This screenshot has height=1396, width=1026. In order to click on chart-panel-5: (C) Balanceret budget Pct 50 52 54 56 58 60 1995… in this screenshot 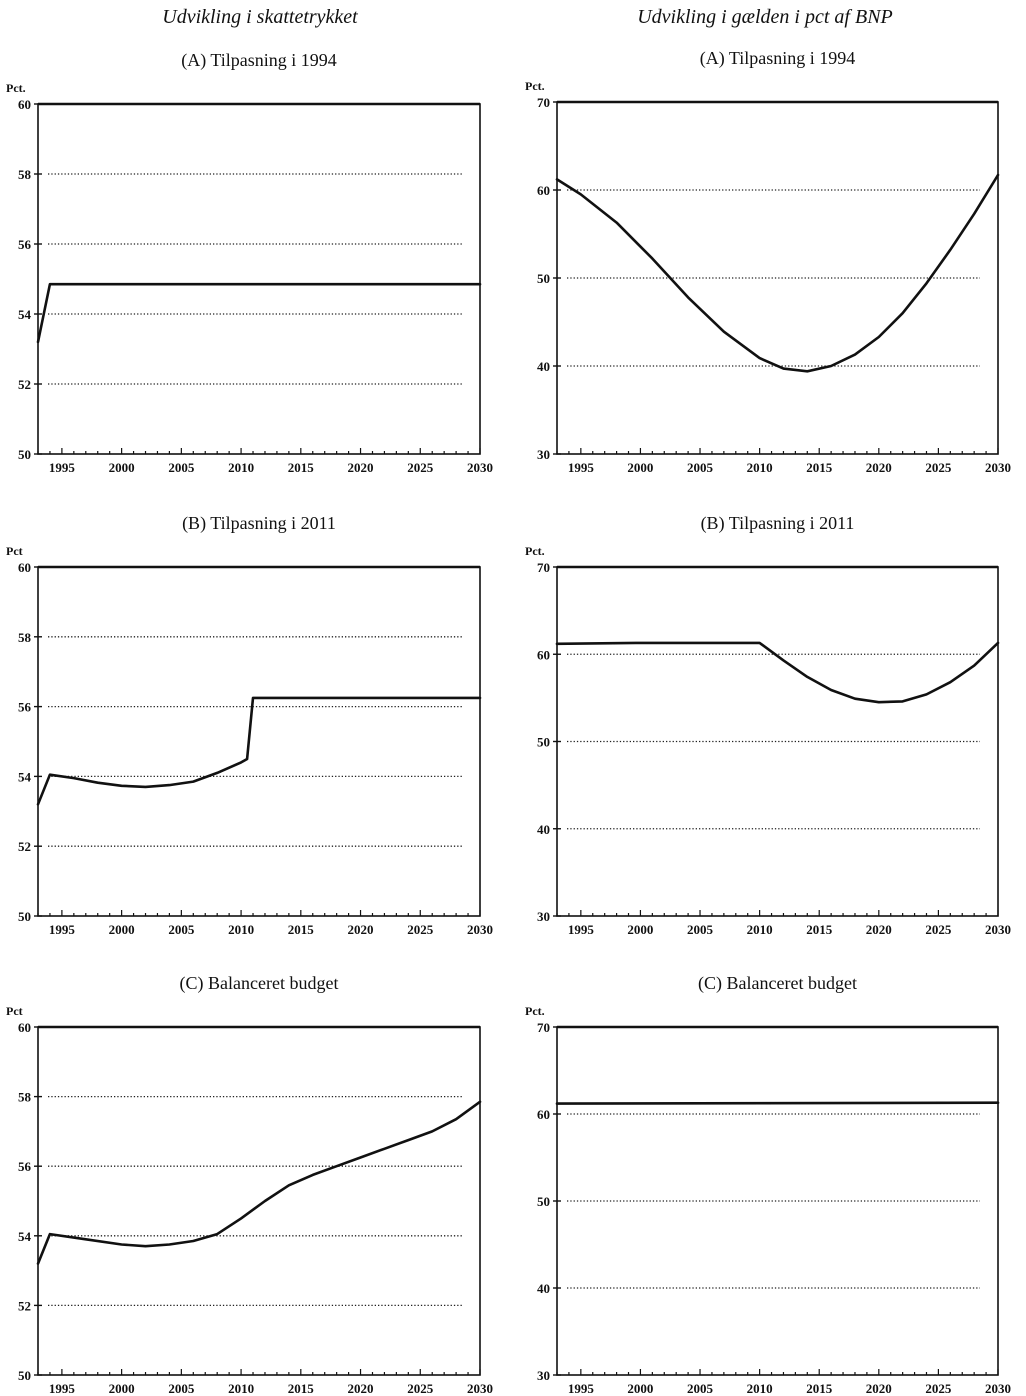, I will do `click(249, 1184)`.